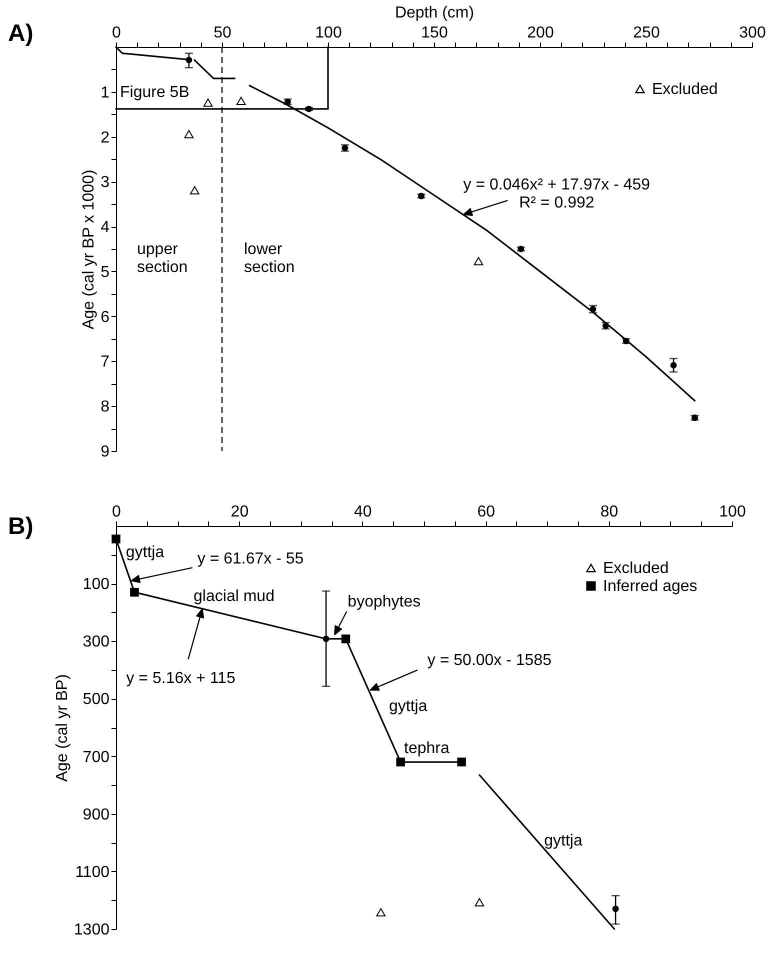 This screenshot has width=771, height=972. I want to click on y-tick-label: 700, so click(96, 757).